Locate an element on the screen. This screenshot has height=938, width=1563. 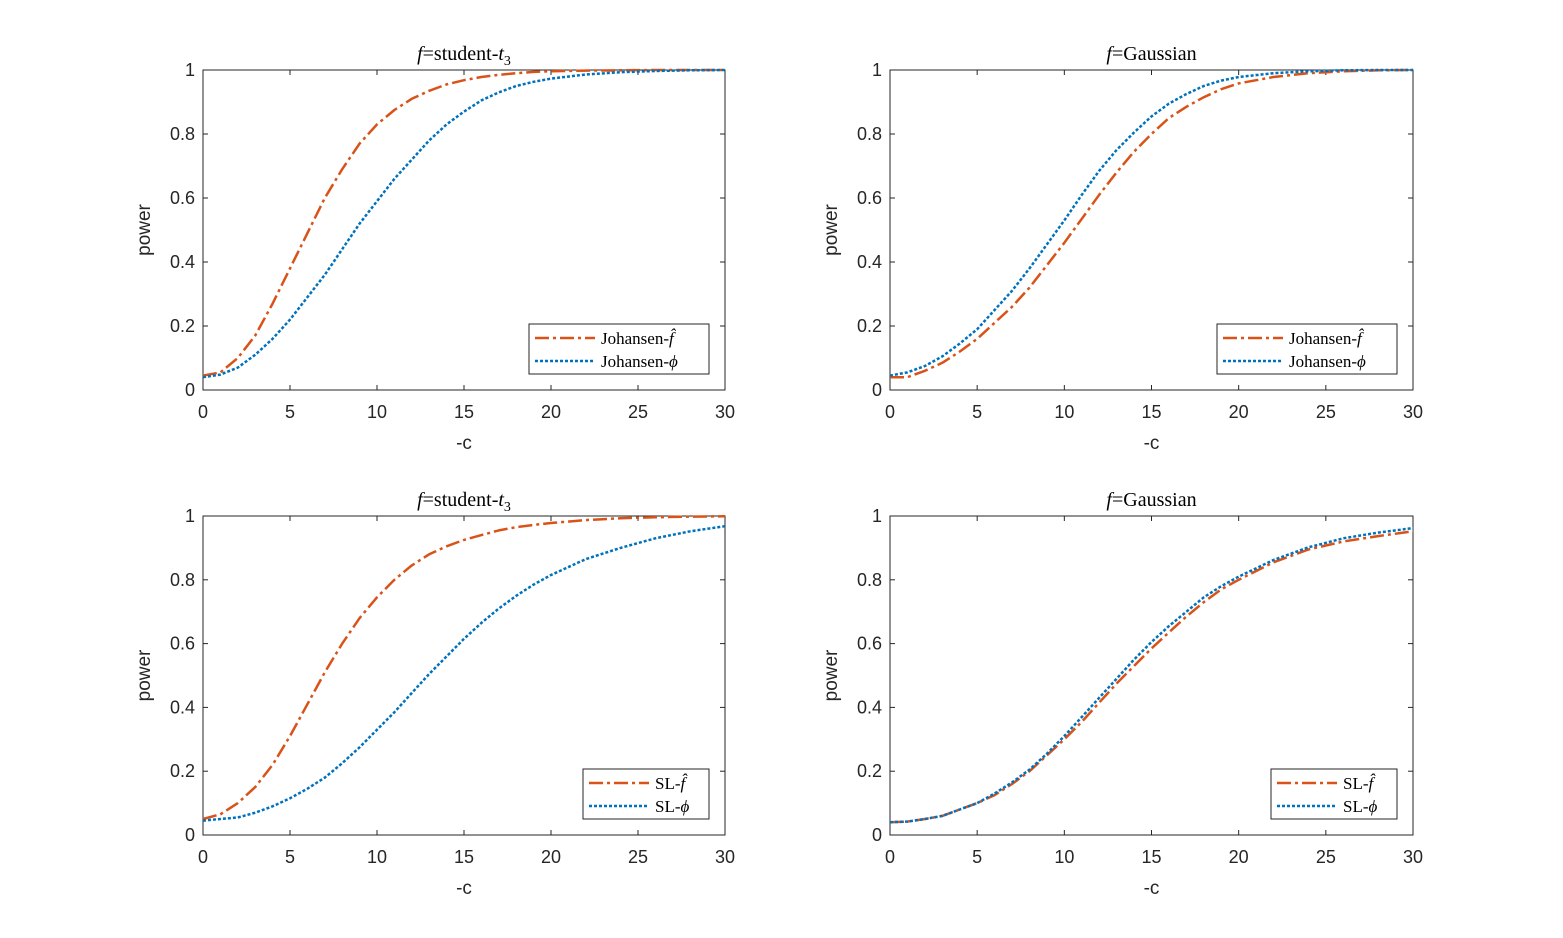
legend: Johansen-f̂Johansen-ϕ is located at coordinates (1307, 349).